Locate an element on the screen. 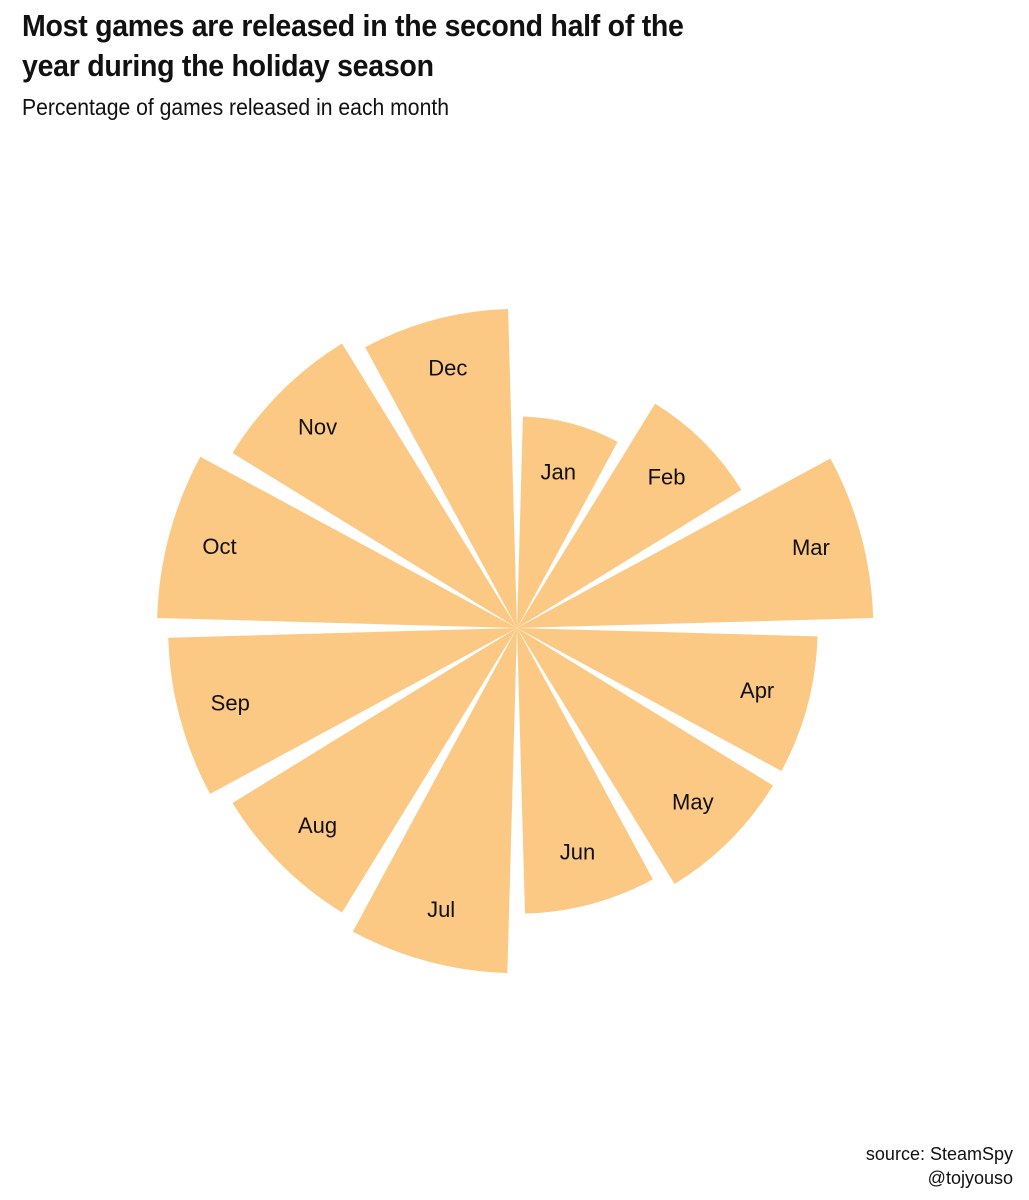 This screenshot has width=1029, height=1200. label-dec: Dec is located at coordinates (447, 368).